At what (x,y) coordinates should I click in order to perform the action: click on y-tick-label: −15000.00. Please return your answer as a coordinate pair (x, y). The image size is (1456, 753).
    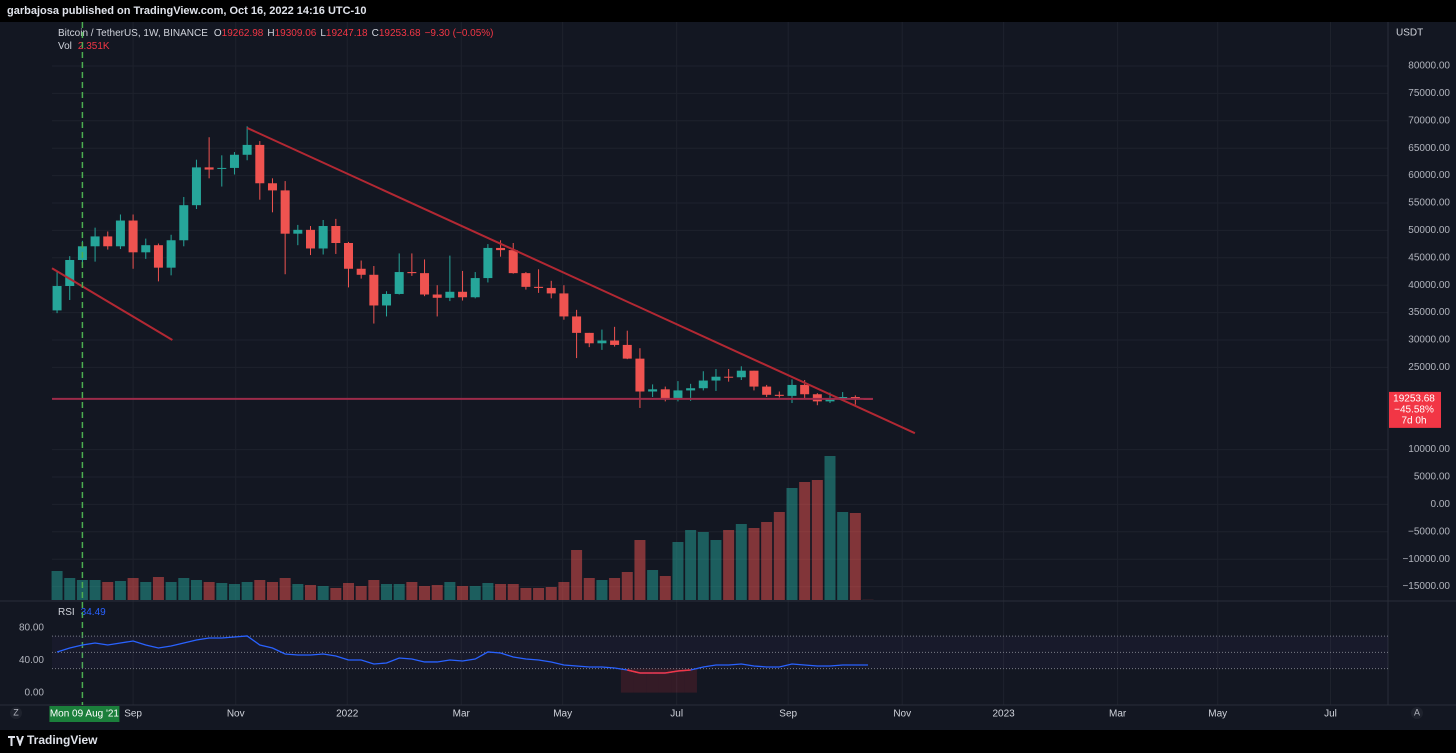
    Looking at the image, I should click on (1426, 586).